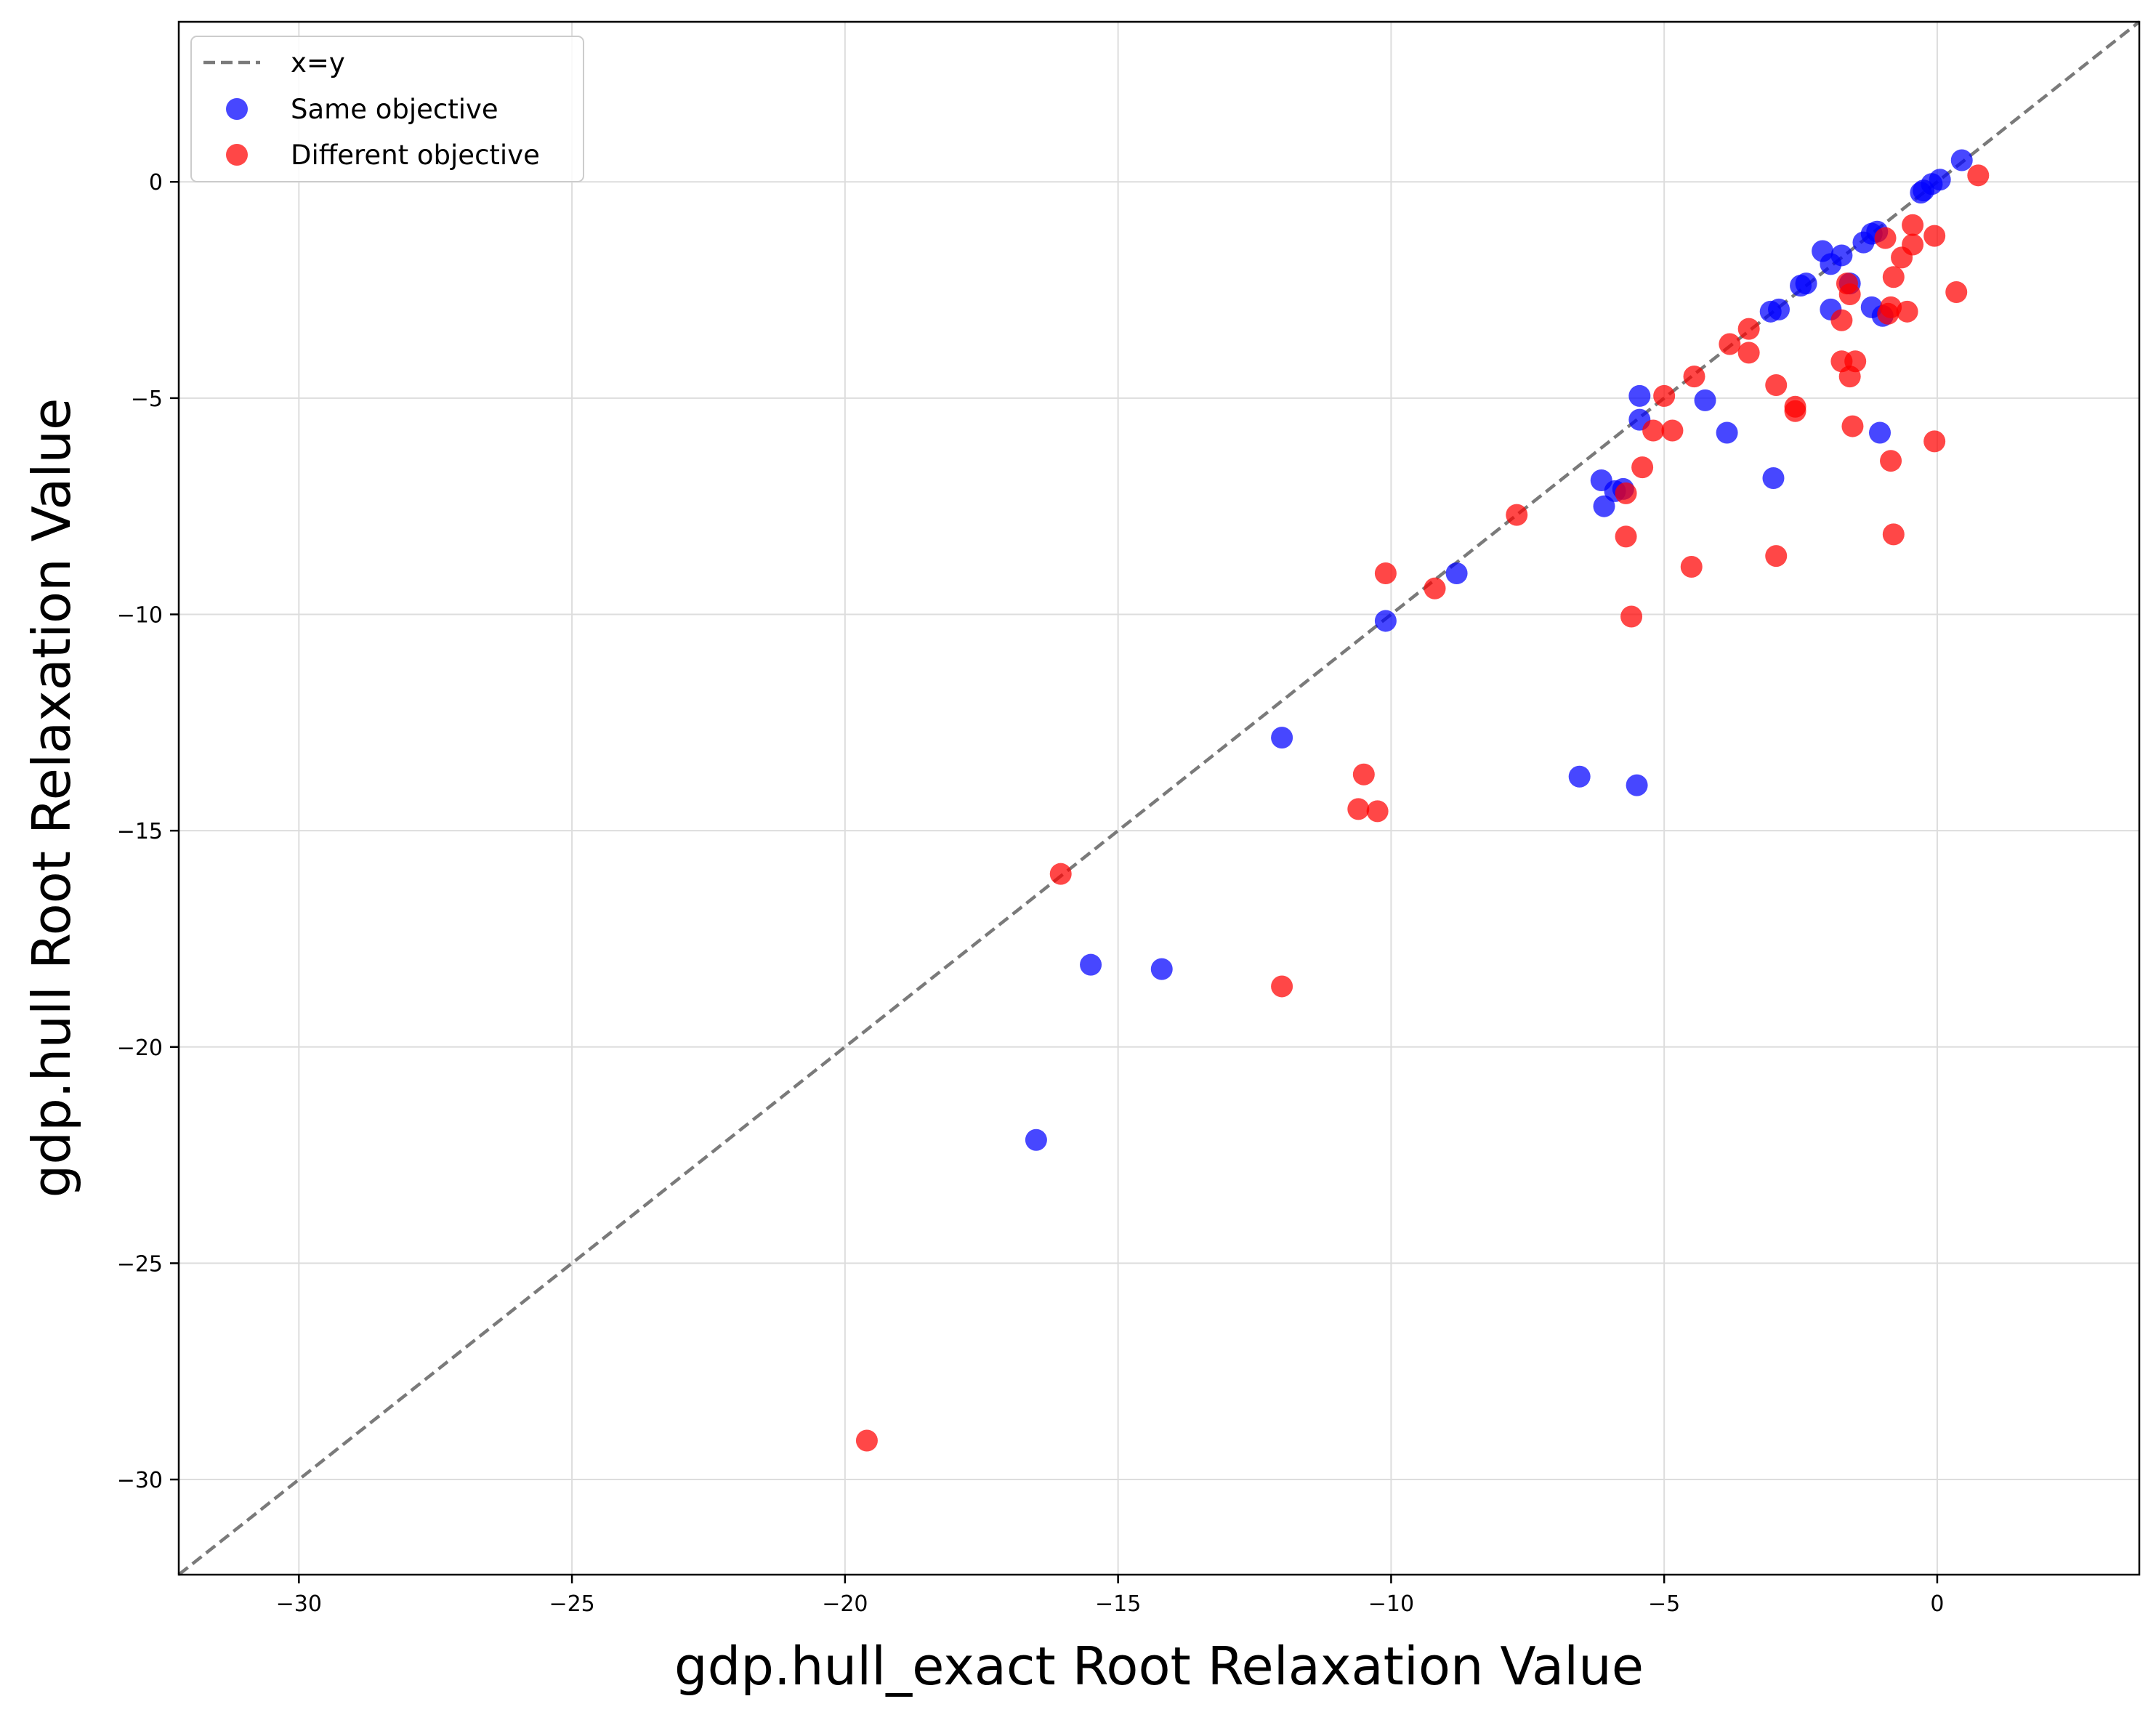 This screenshot has width=2156, height=1720. What do you see at coordinates (395, 109) in the screenshot?
I see `legend-label-same-objective: Same objective` at bounding box center [395, 109].